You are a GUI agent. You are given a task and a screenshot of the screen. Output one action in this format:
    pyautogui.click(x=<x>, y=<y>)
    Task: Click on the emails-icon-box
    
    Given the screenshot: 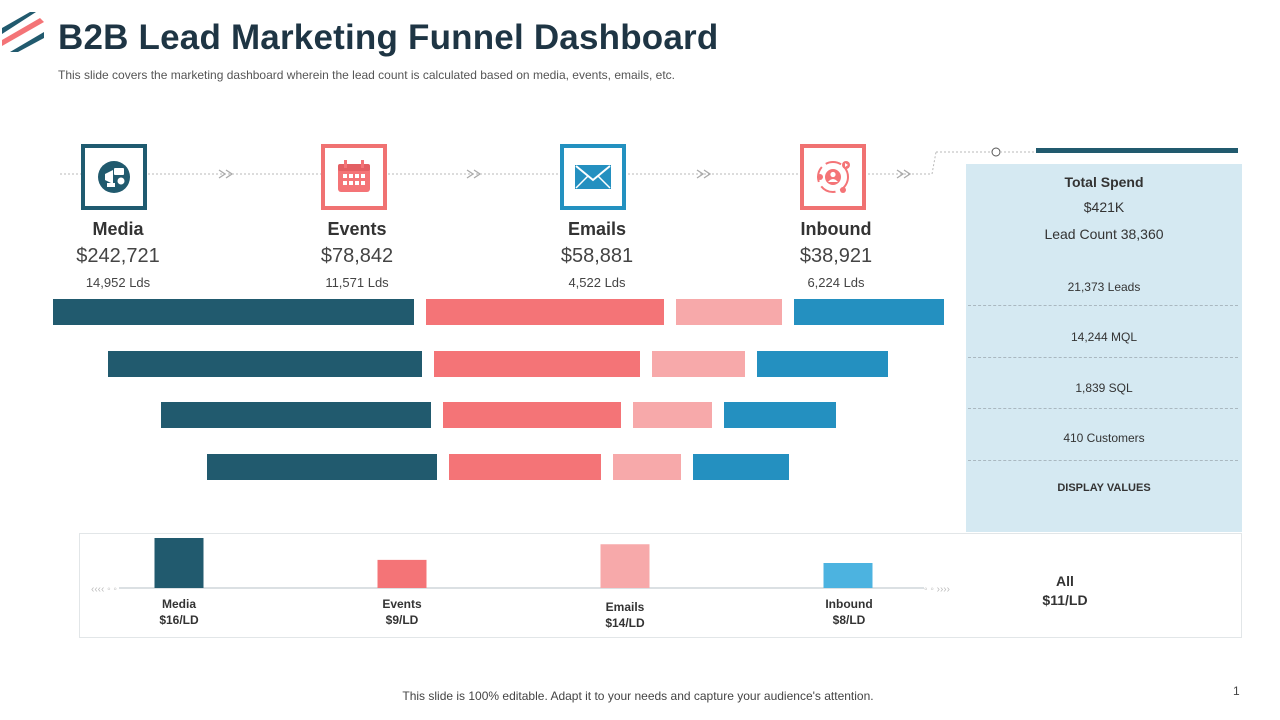 What is the action you would take?
    pyautogui.click(x=593, y=177)
    